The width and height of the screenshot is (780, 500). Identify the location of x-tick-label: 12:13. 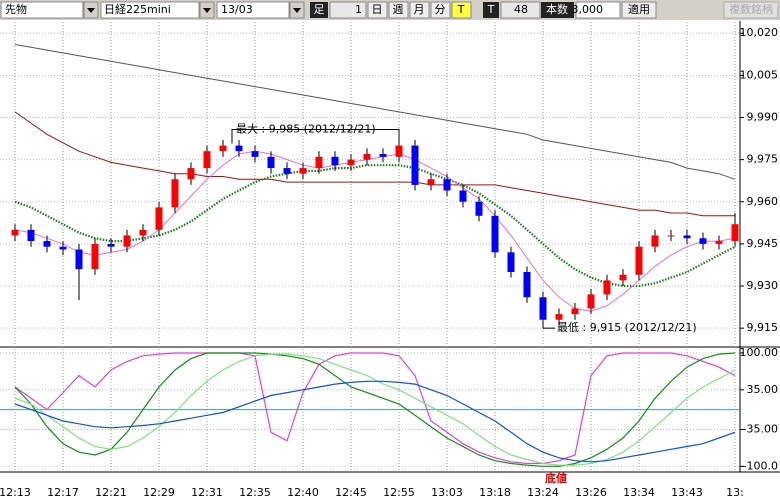
(15, 492).